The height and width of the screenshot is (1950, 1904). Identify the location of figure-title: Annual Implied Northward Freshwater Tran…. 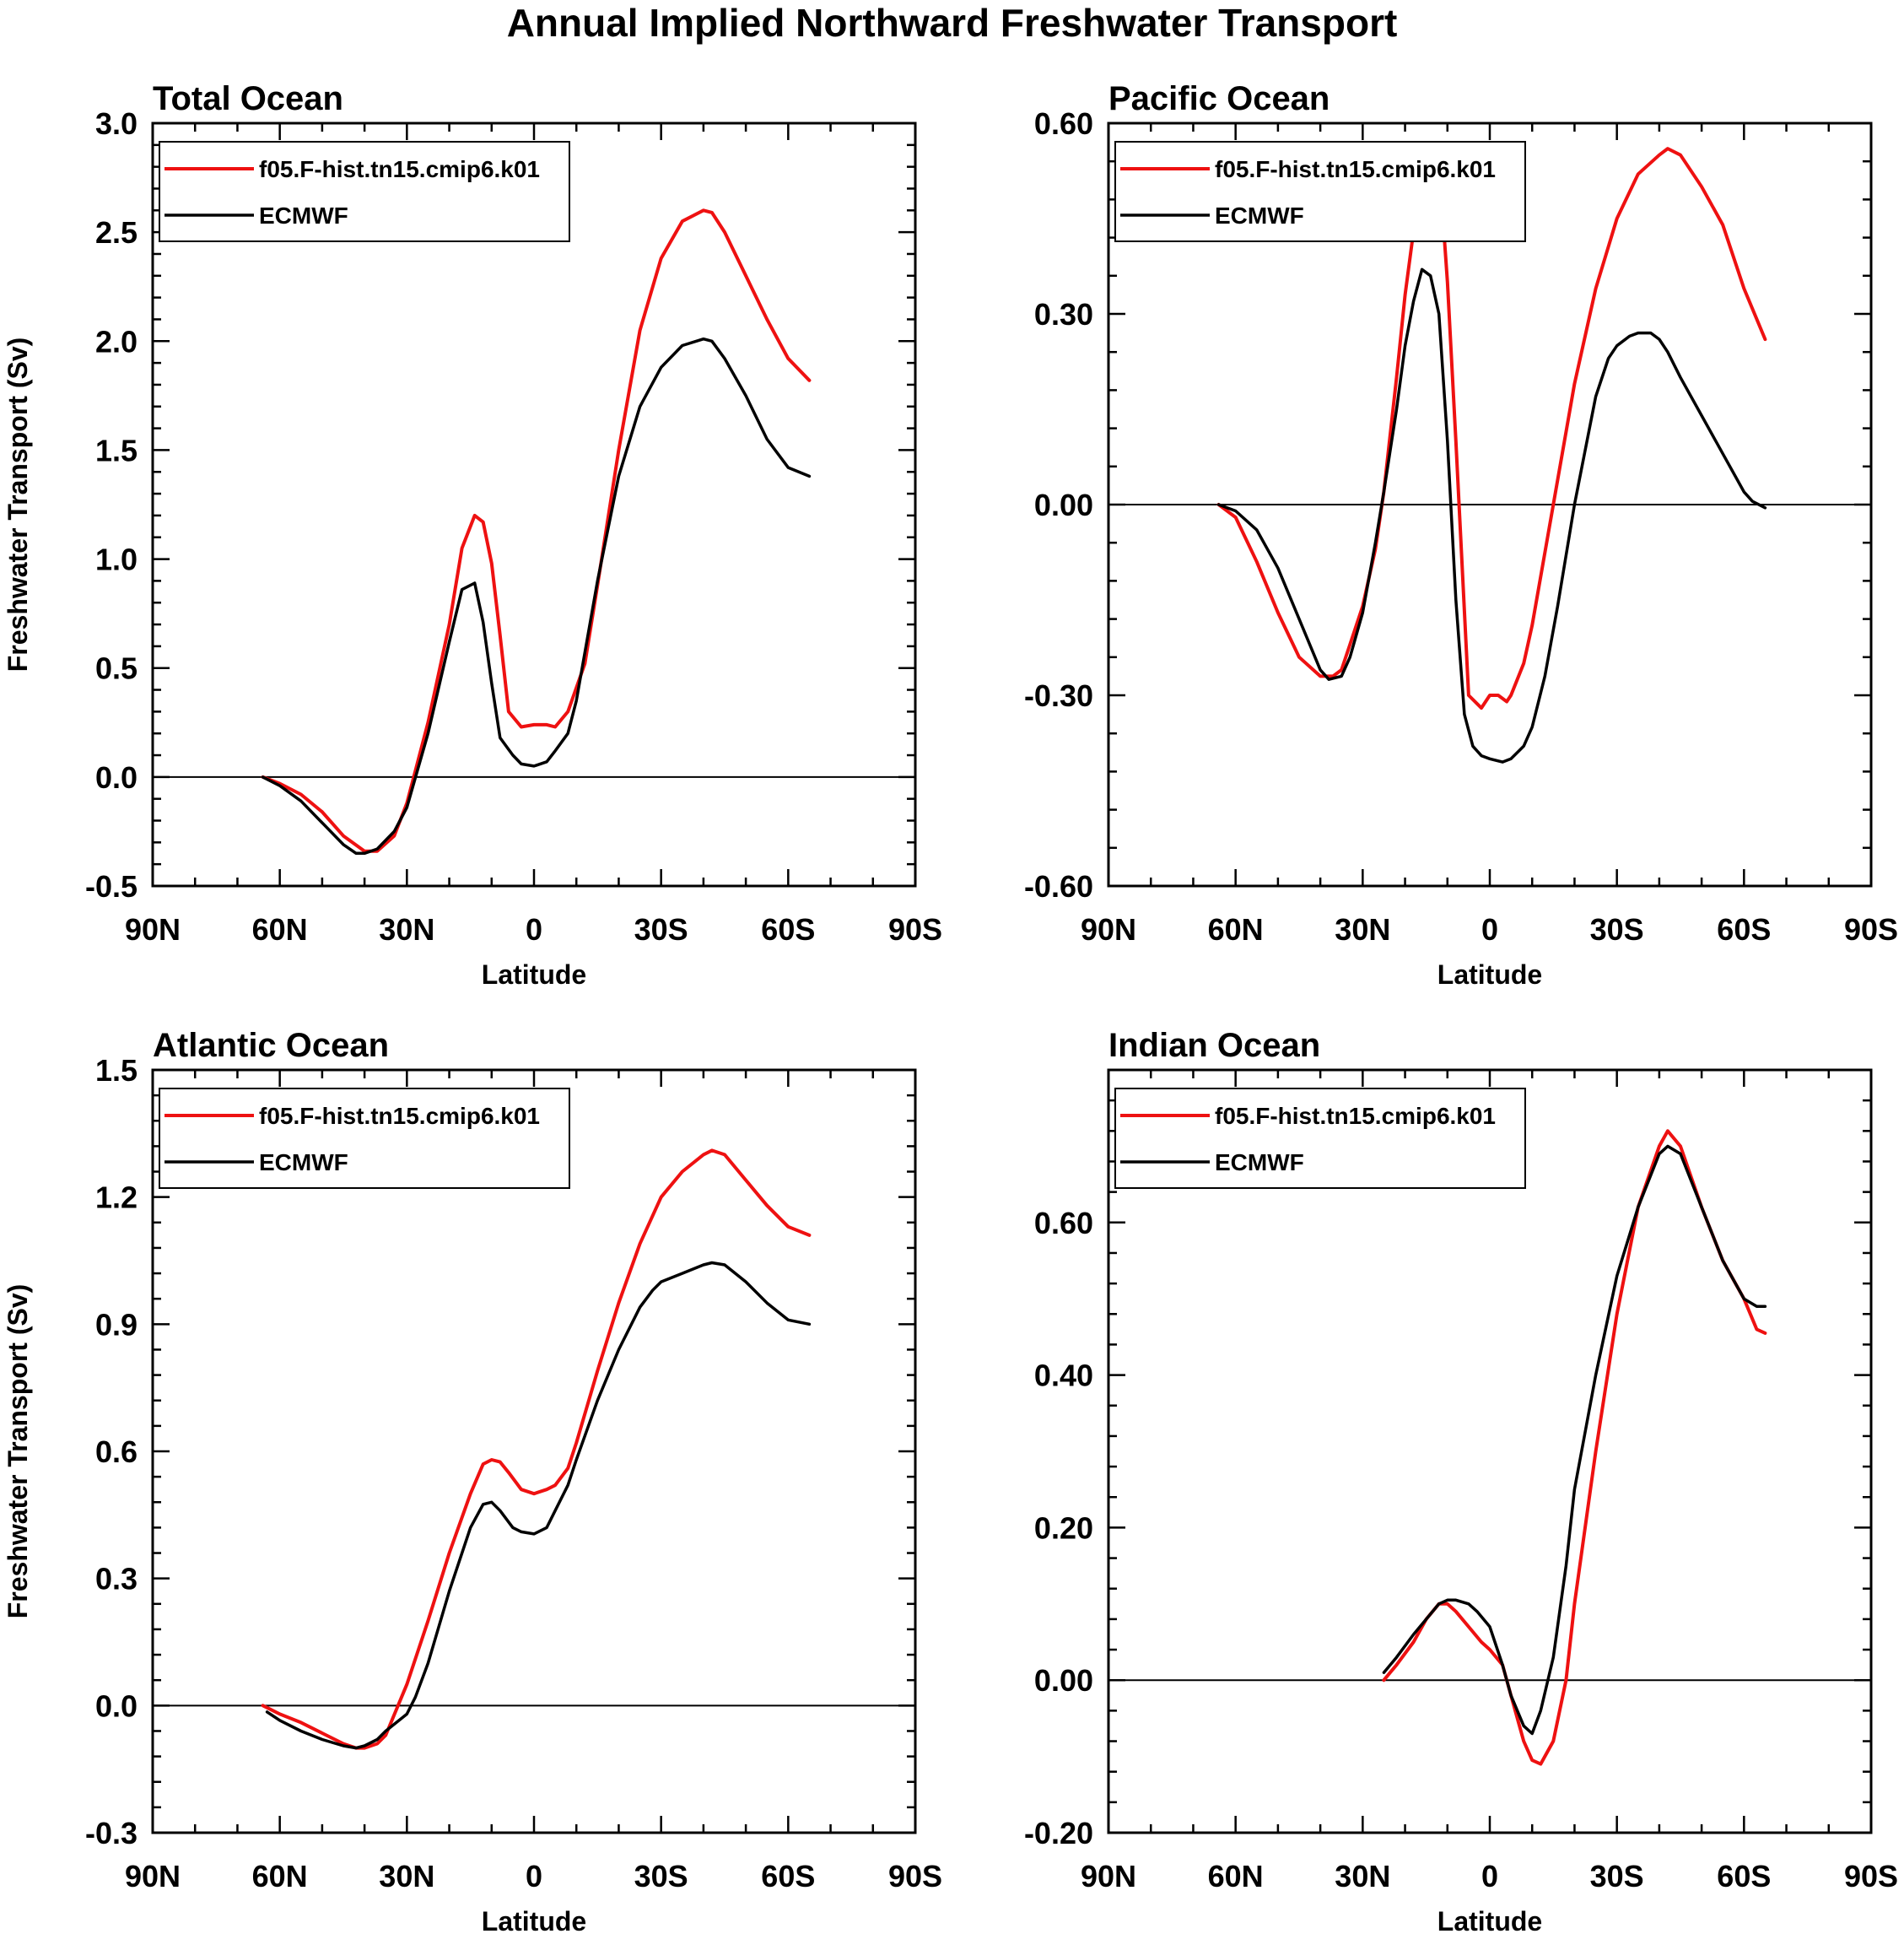
(952, 23).